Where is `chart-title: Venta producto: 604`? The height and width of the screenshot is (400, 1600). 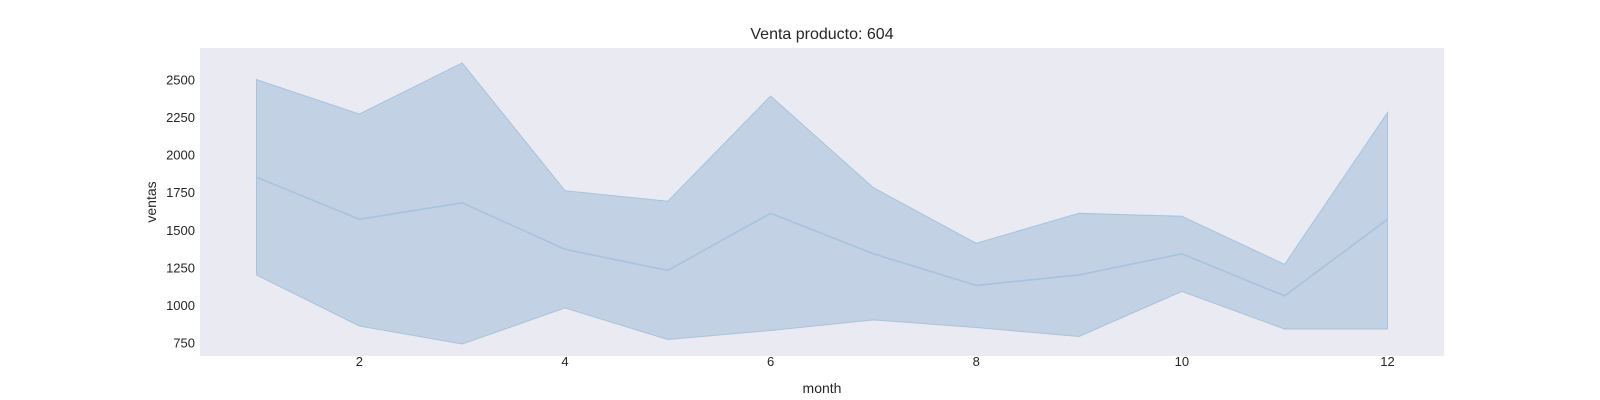
chart-title: Venta producto: 604 is located at coordinates (821, 34).